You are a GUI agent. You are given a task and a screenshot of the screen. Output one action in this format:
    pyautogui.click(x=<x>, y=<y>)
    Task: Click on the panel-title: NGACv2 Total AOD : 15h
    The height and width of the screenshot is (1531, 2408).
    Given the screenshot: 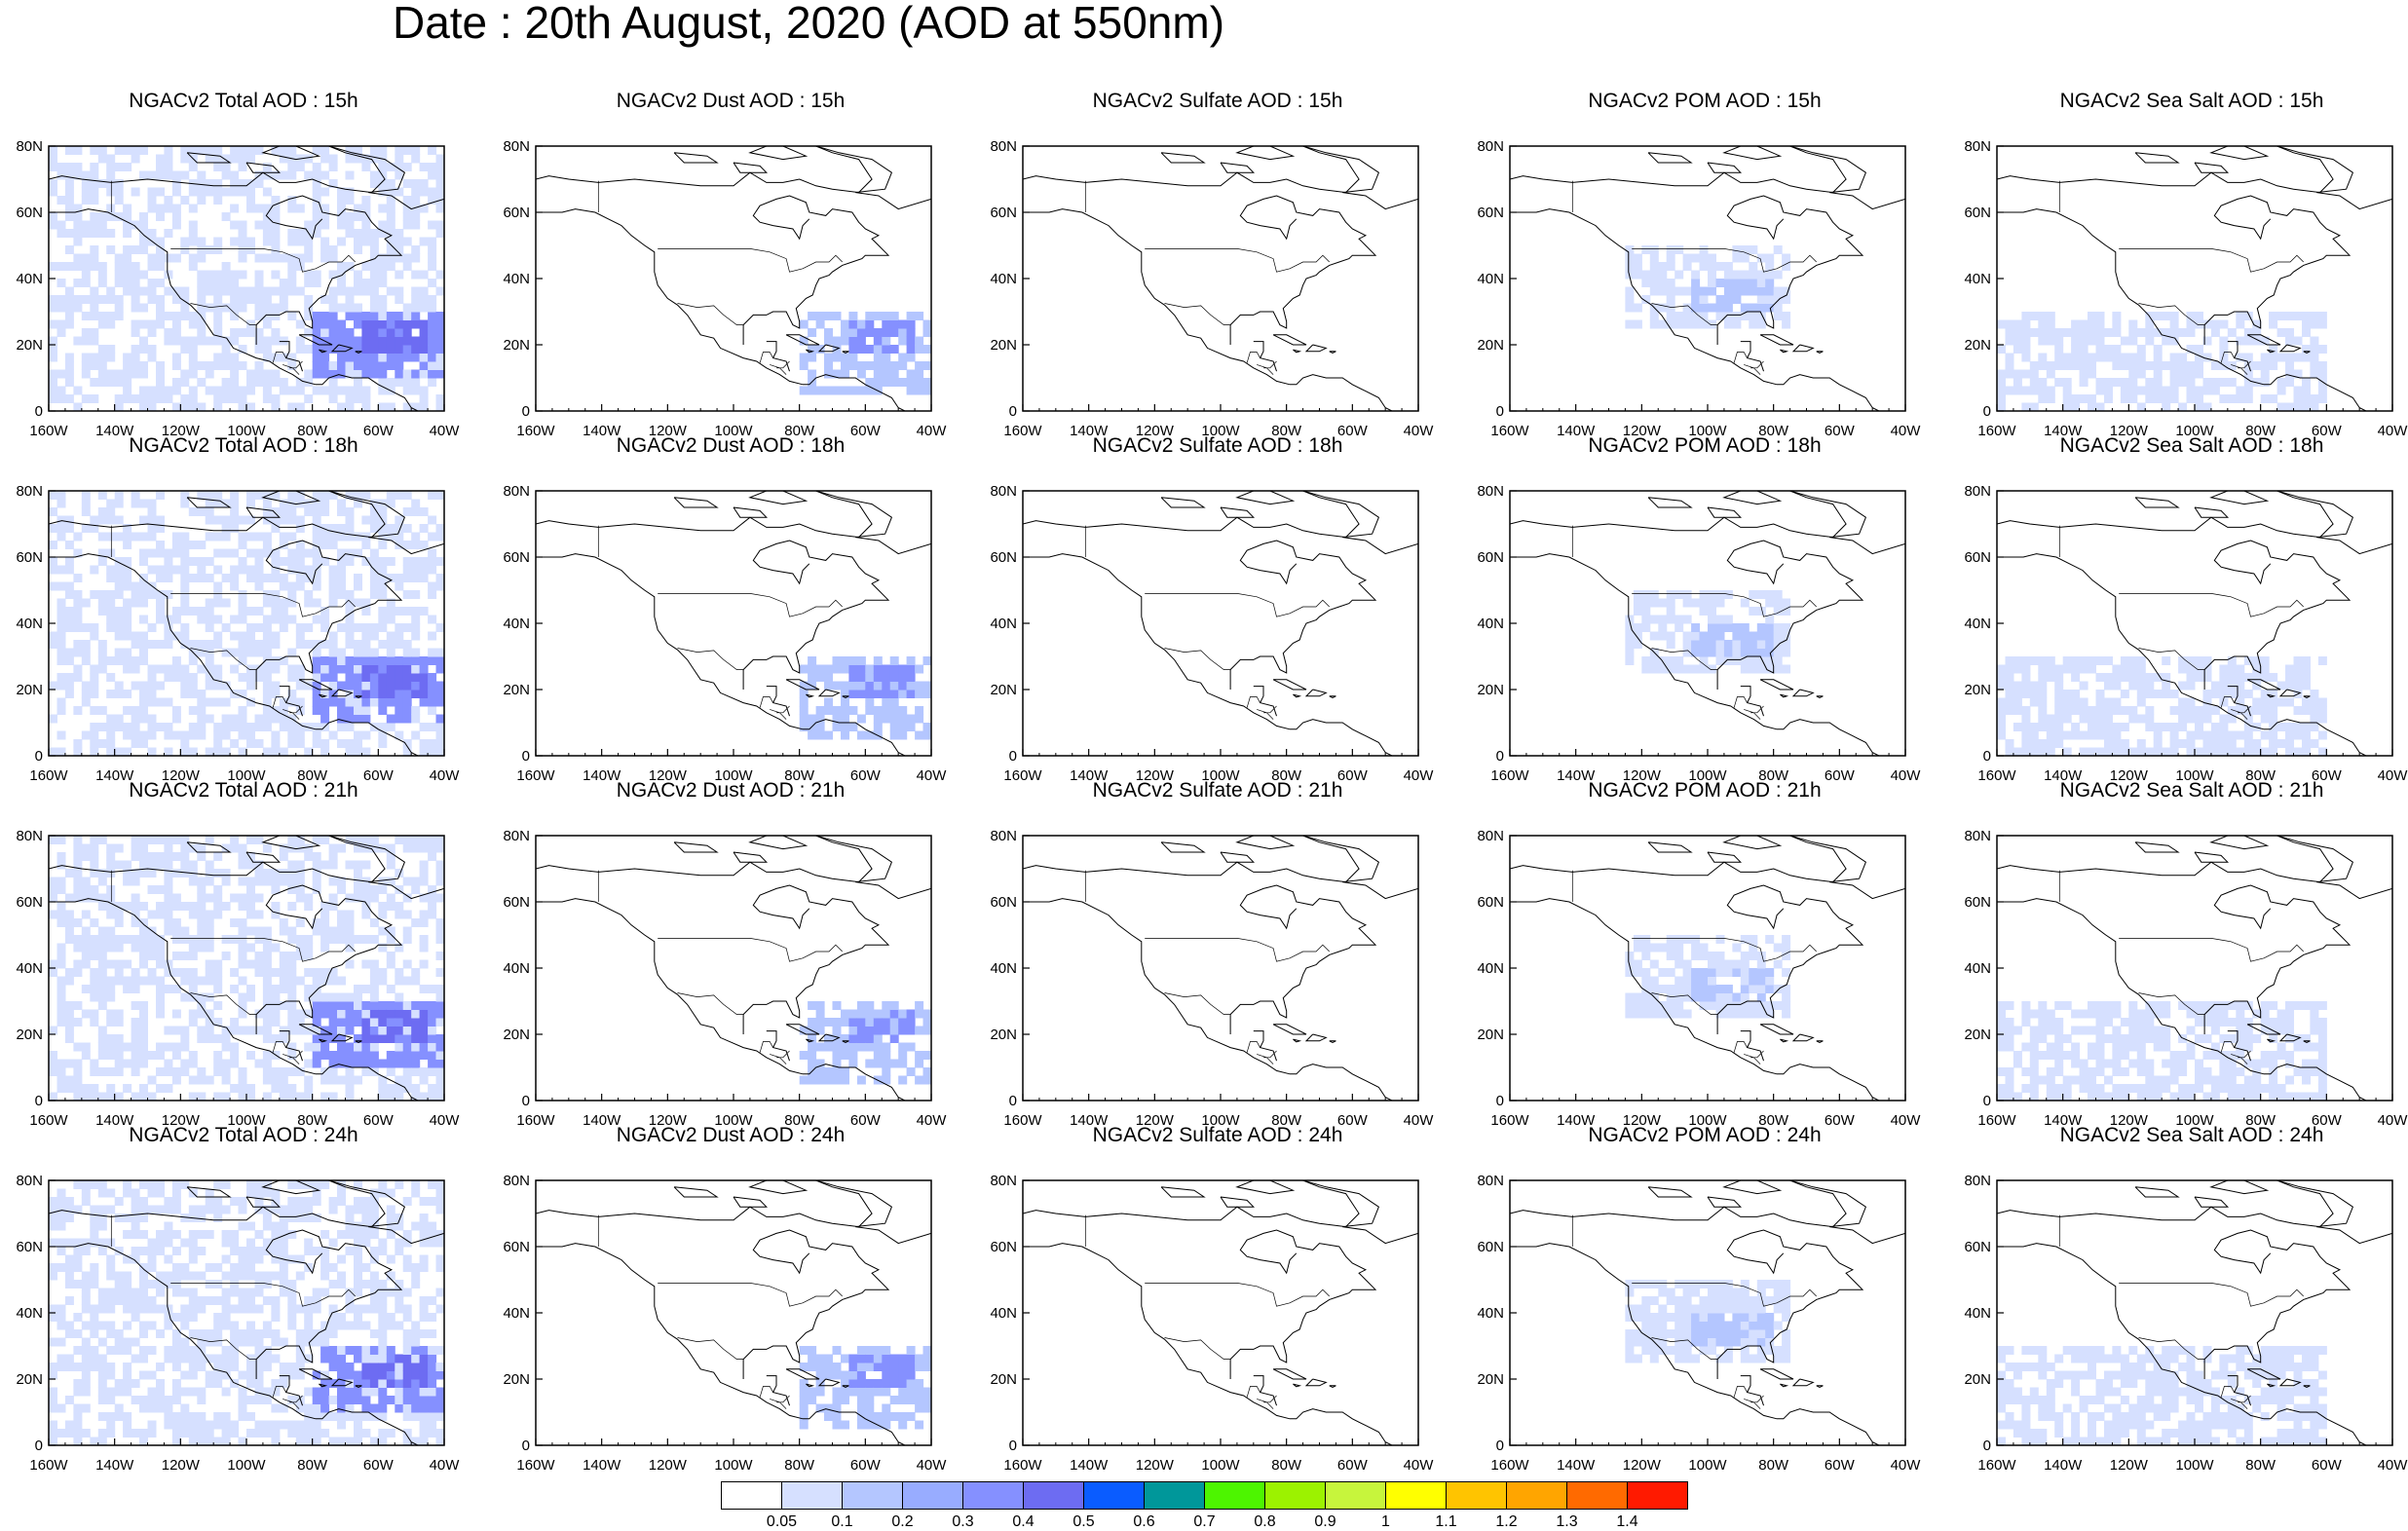 What is the action you would take?
    pyautogui.click(x=243, y=101)
    